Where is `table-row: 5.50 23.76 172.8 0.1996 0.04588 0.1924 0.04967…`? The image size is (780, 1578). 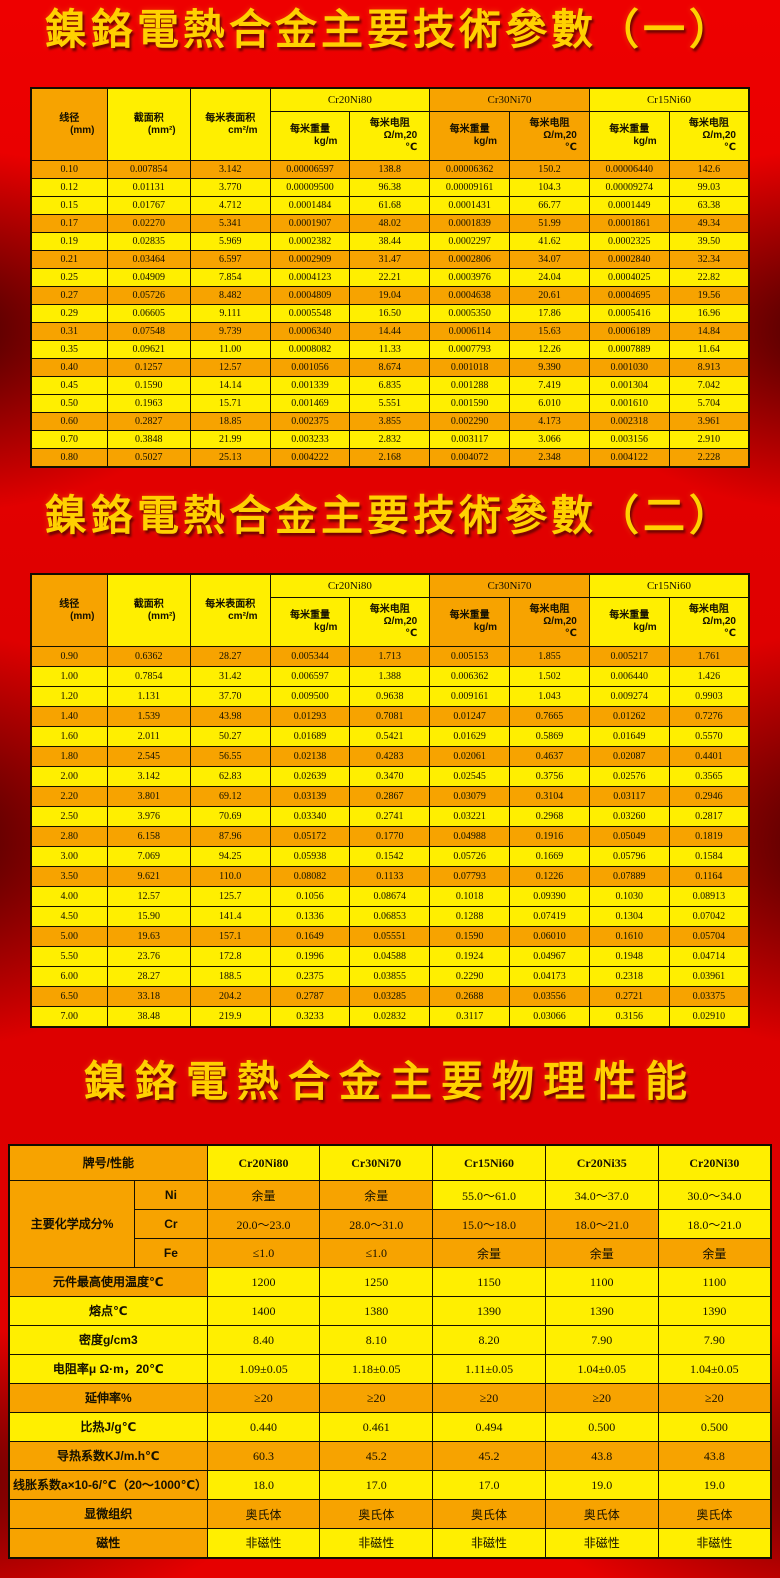 table-row: 5.50 23.76 172.8 0.1996 0.04588 0.1924 0.04967… is located at coordinates (390, 956).